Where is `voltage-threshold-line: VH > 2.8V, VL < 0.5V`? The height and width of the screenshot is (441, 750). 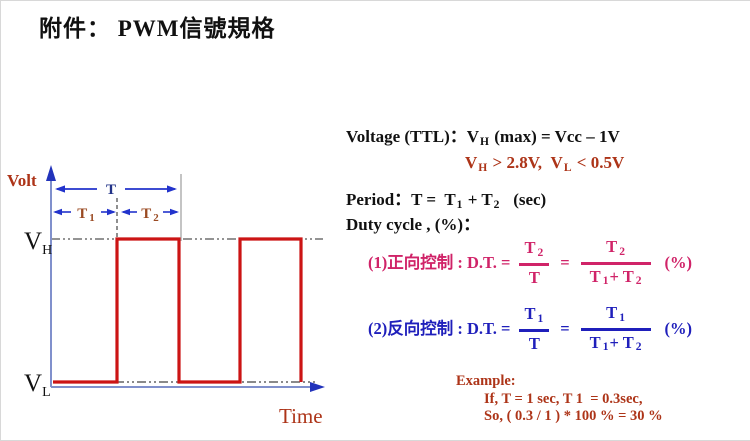
voltage-threshold-line: VH > 2.8V, VL < 0.5V is located at coordinates (544, 163).